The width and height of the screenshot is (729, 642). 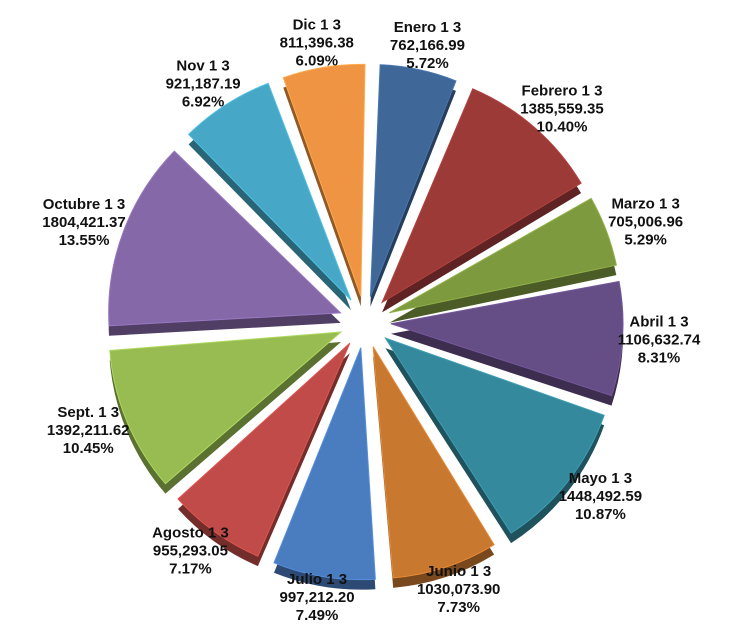 I want to click on slice-label: Nov 1 3, so click(x=202, y=66).